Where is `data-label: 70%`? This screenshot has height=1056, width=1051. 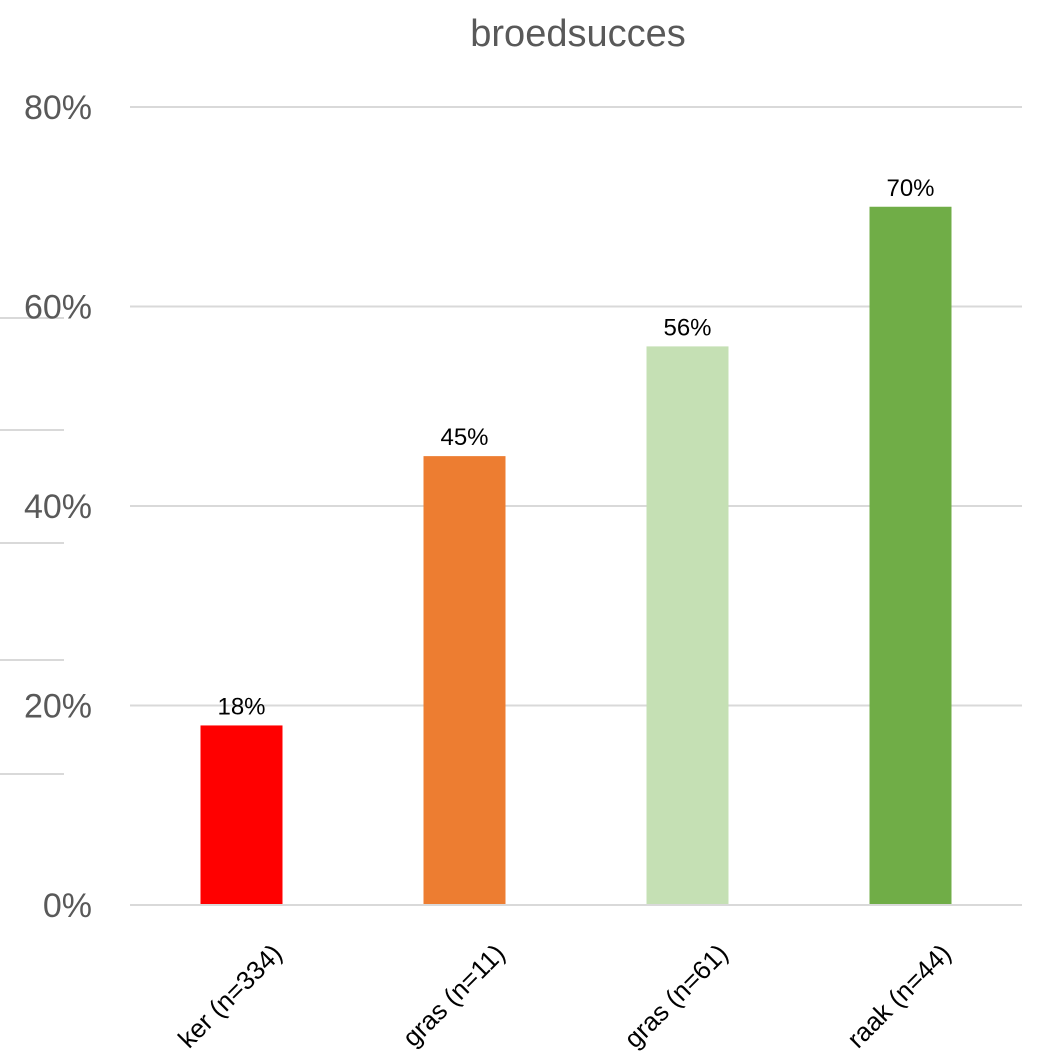
data-label: 70% is located at coordinates (910, 188).